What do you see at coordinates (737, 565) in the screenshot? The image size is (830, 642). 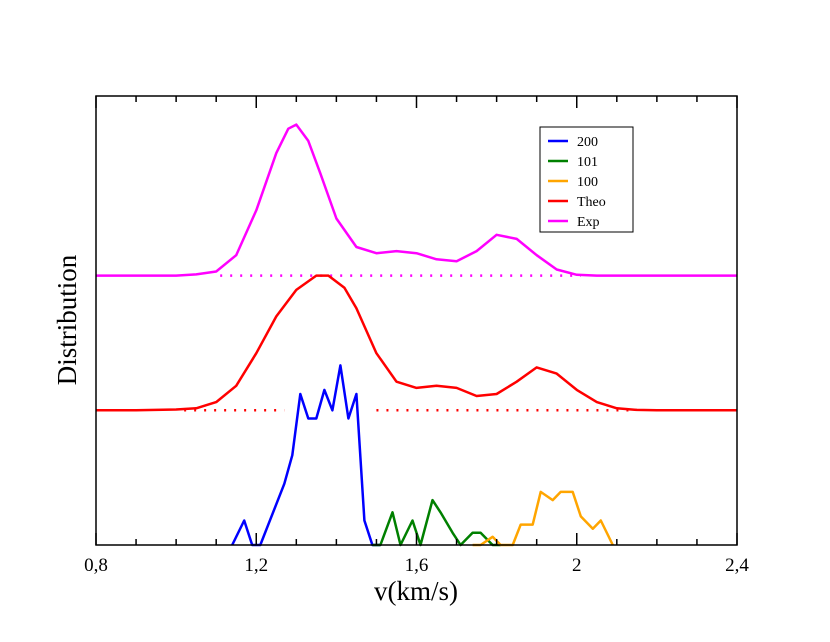 I see `x-tick-label: 2,4` at bounding box center [737, 565].